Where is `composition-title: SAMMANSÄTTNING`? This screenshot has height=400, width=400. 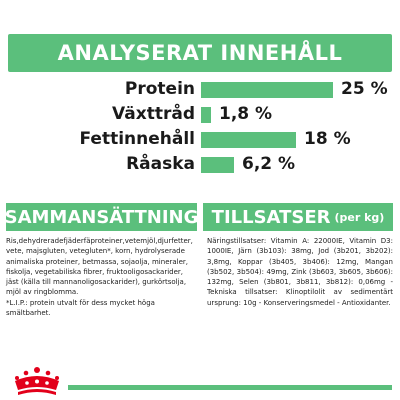
composition-title: SAMMANSÄTTNING is located at coordinates (101, 217).